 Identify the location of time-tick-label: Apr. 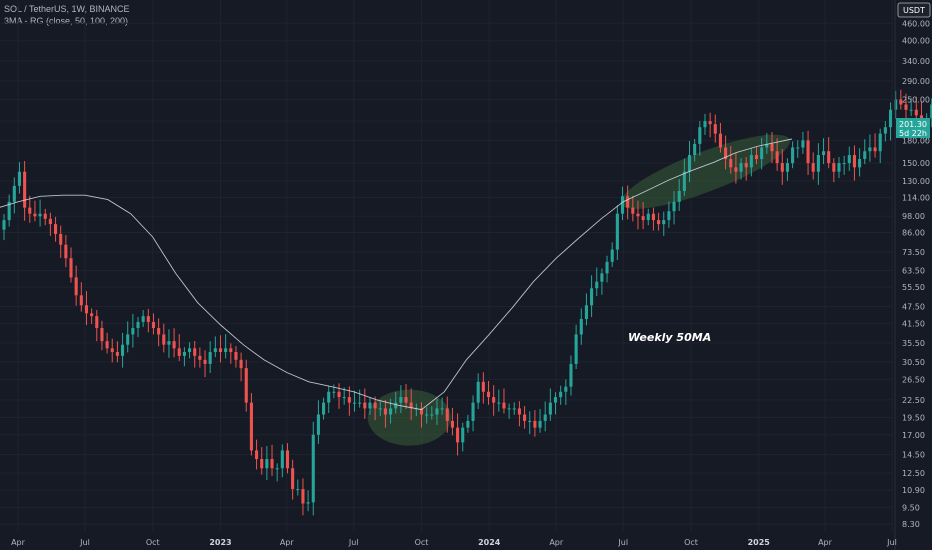
(556, 542).